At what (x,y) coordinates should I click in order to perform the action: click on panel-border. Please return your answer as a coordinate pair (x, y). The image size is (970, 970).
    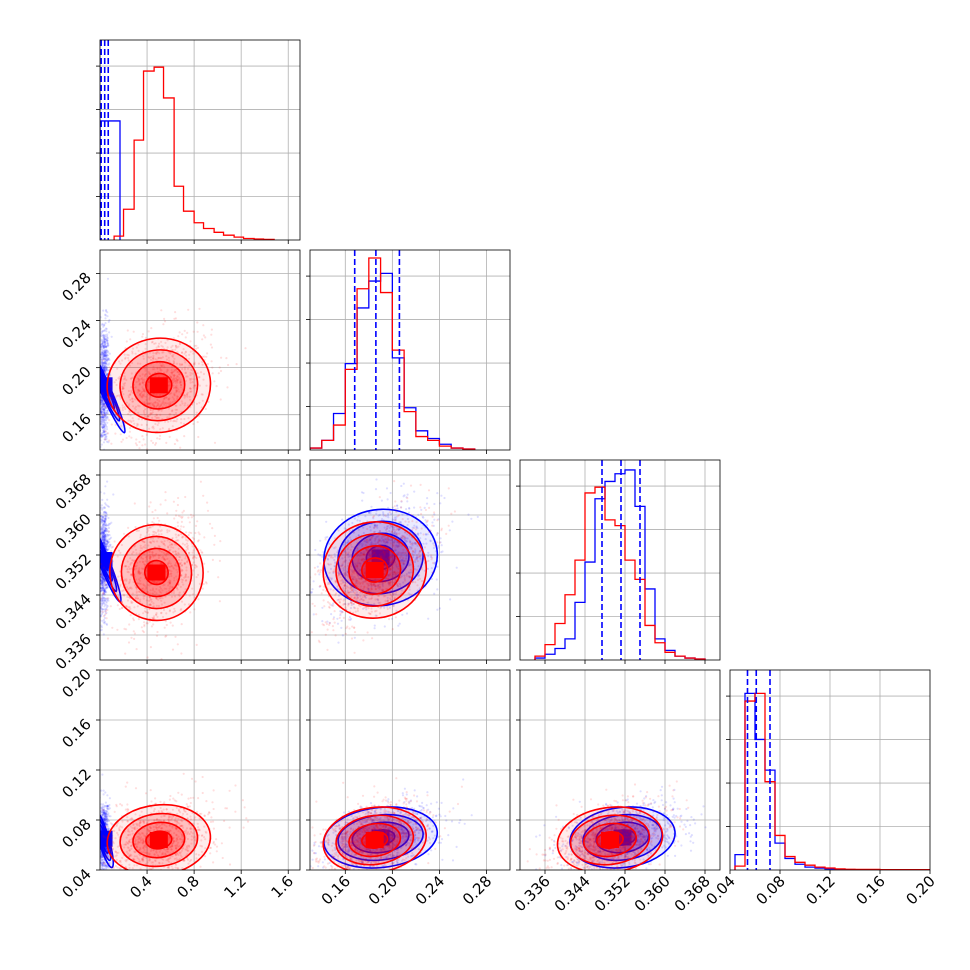
    Looking at the image, I should click on (200, 140).